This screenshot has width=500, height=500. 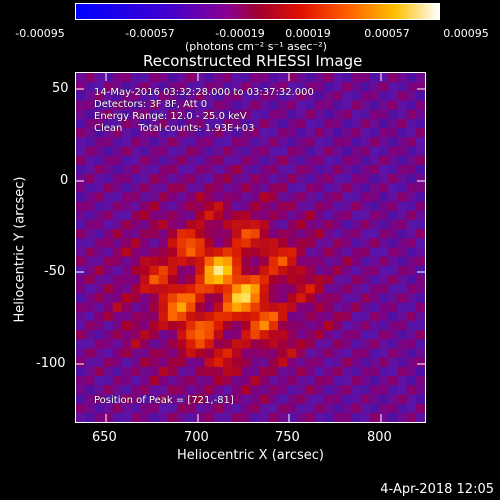 What do you see at coordinates (466, 33) in the screenshot?
I see `colorbar-tick: 0.00095` at bounding box center [466, 33].